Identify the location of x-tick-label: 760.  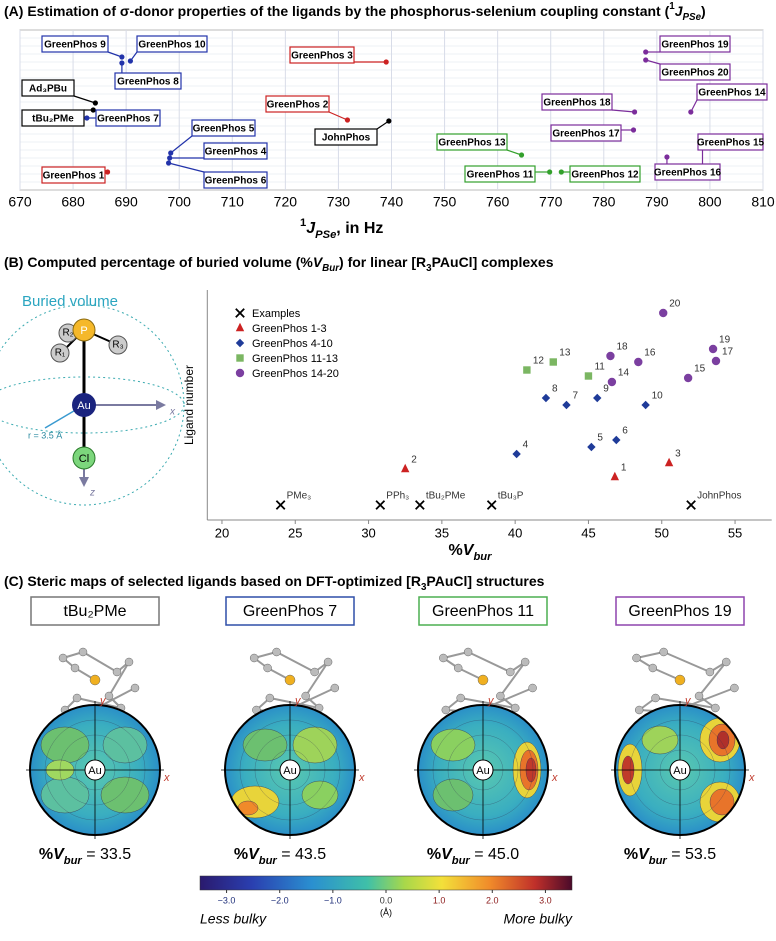
(498, 202).